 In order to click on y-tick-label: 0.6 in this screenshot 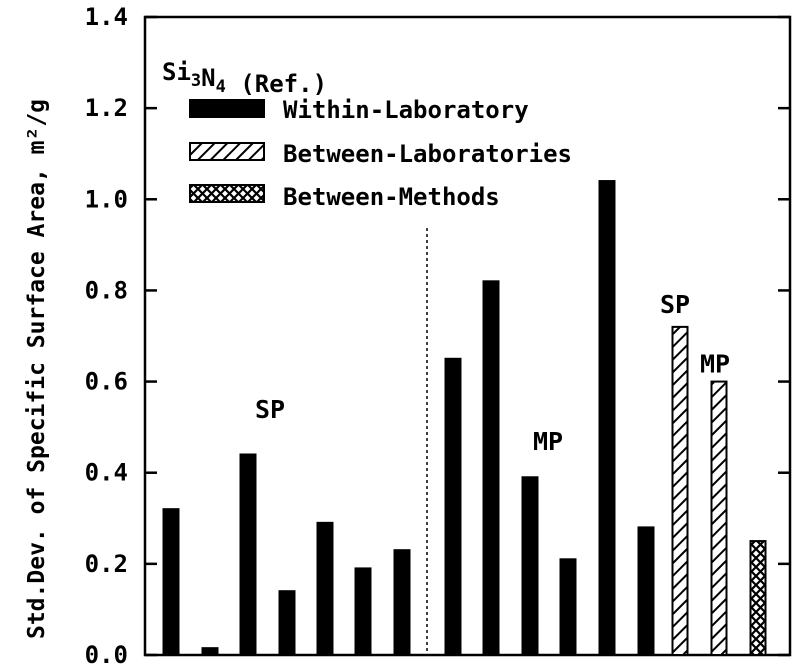, I will do `click(106, 382)`.